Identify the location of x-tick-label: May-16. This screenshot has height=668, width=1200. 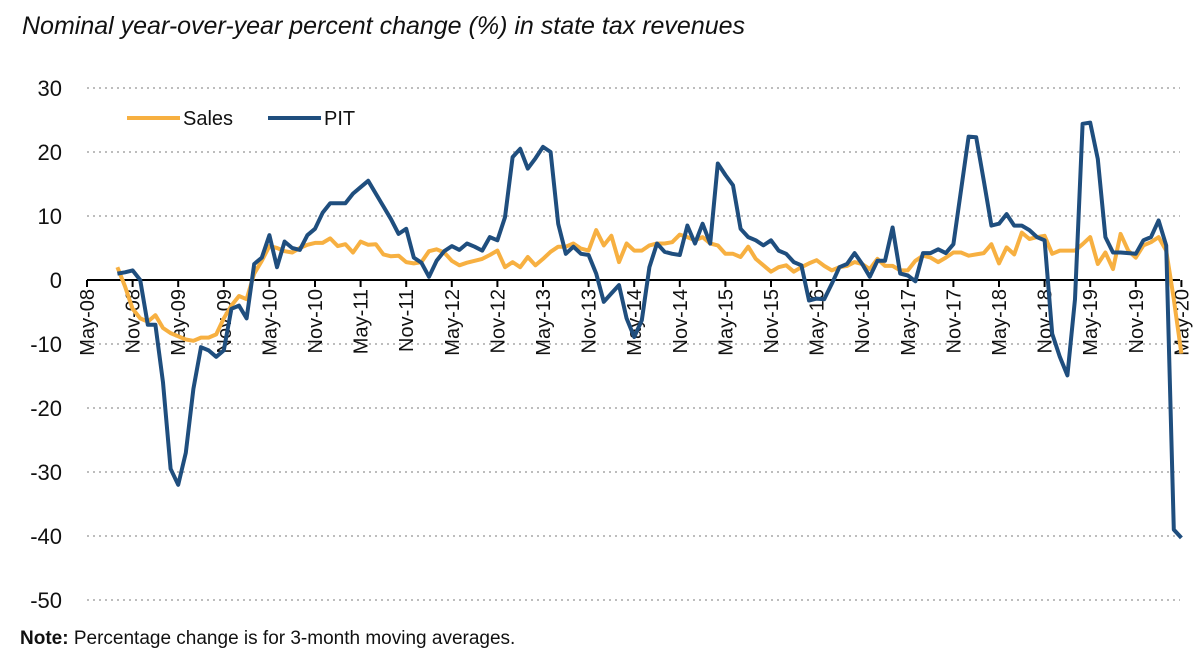
(818, 322).